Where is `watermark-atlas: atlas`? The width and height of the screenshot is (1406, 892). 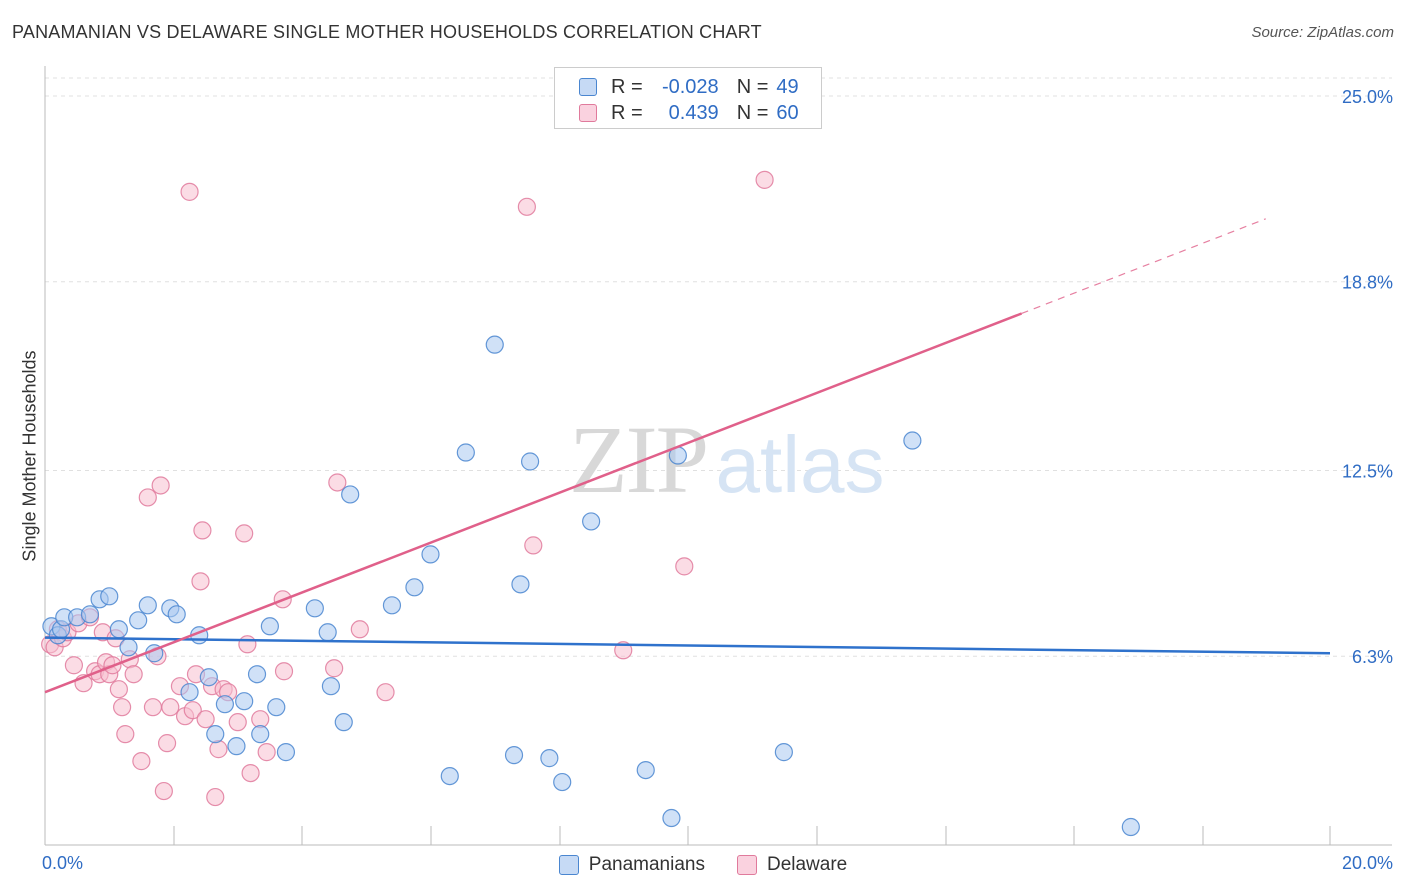 watermark-atlas: atlas is located at coordinates (800, 464).